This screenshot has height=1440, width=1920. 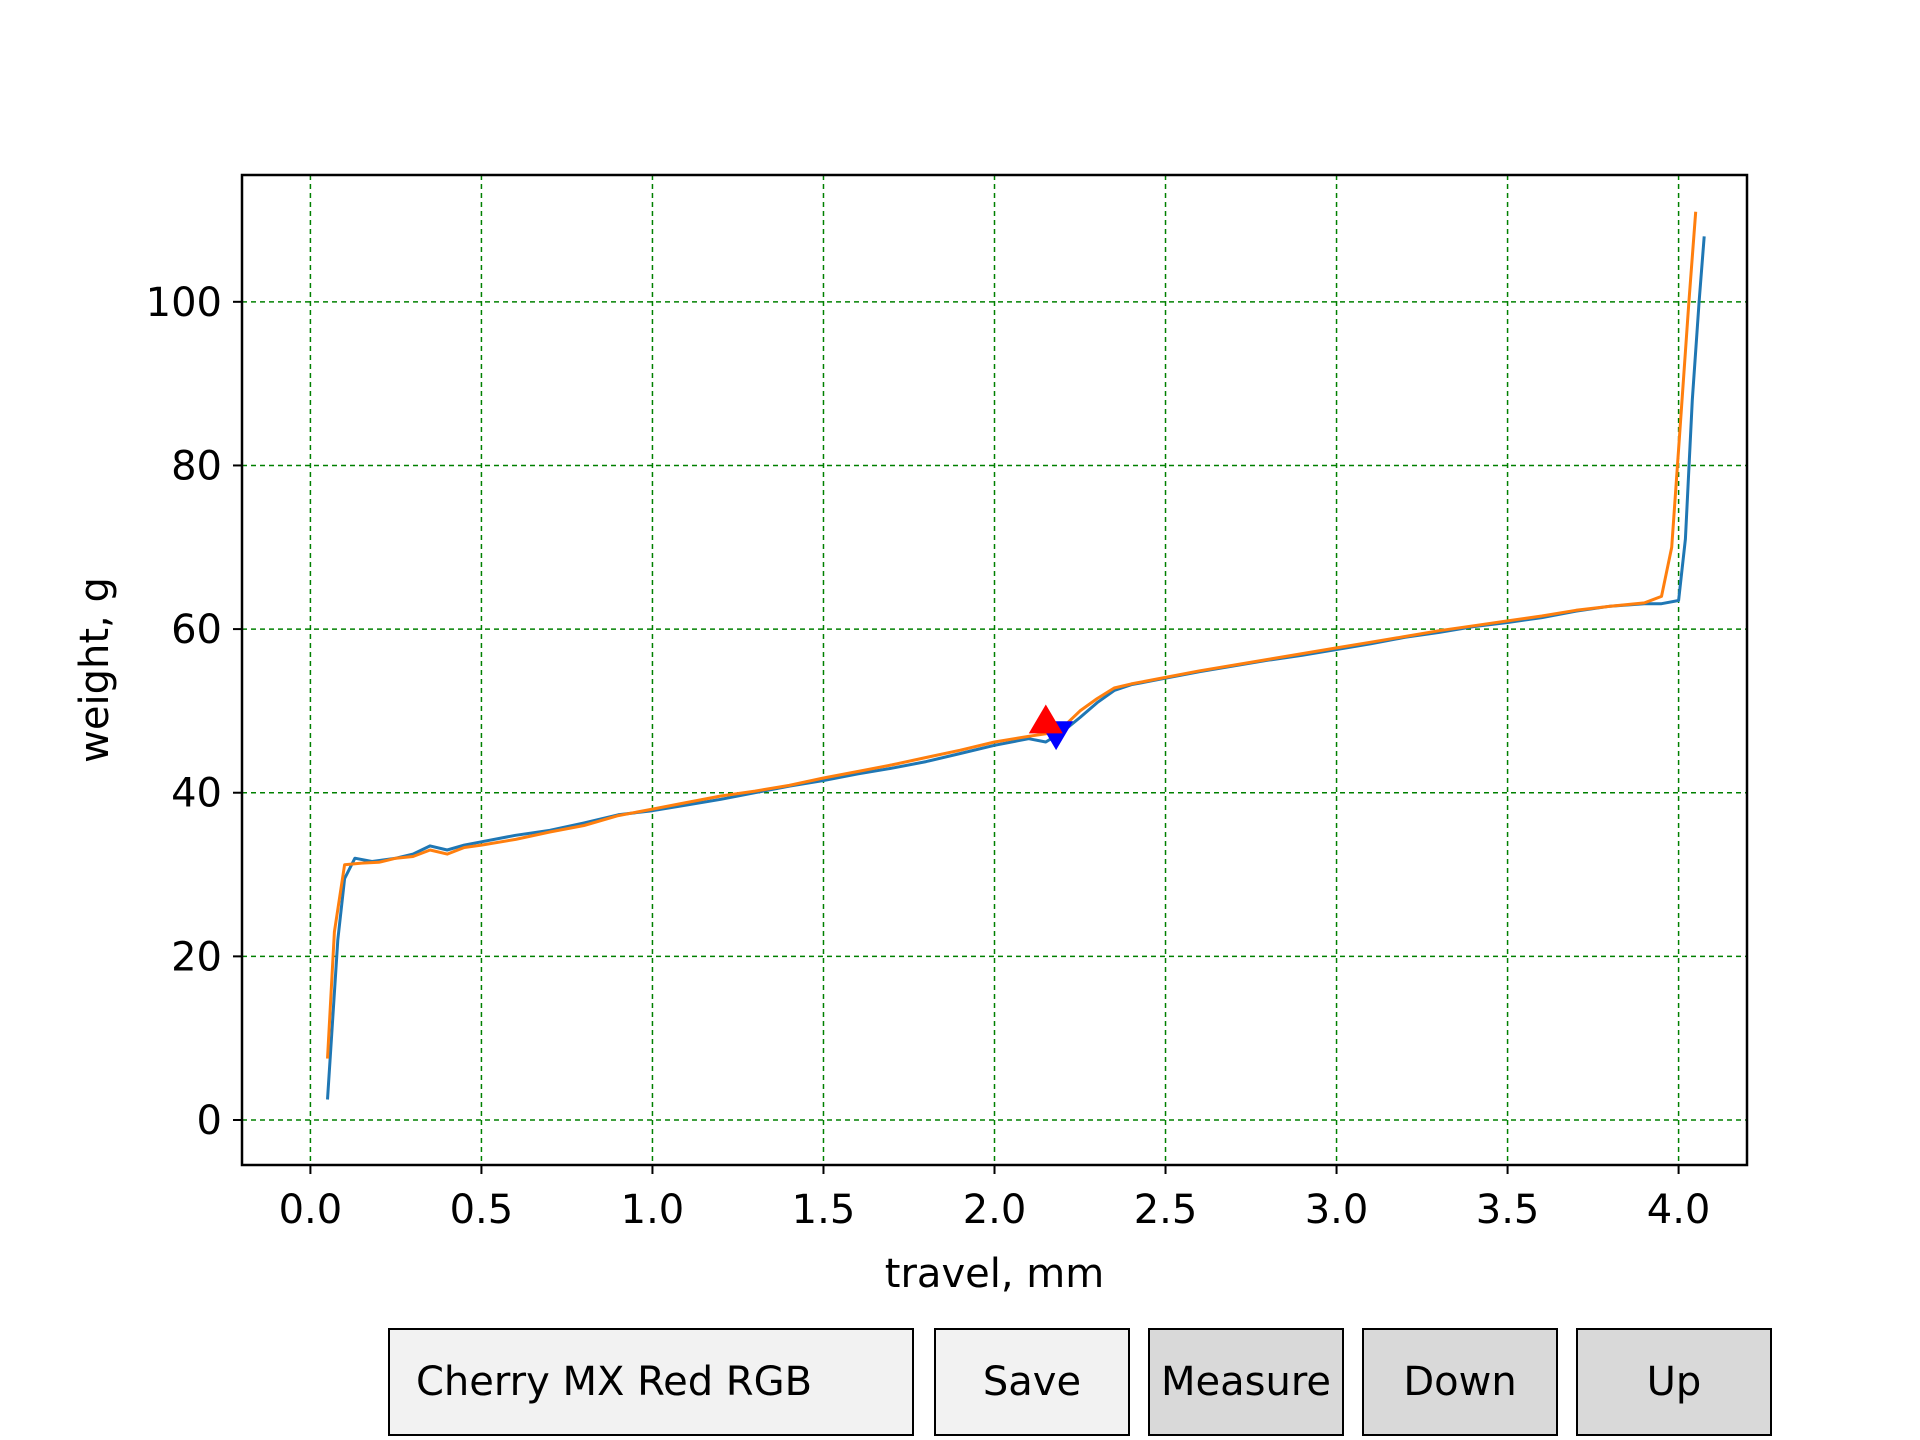 What do you see at coordinates (994, 1274) in the screenshot?
I see `x-axis-label: travel, mm` at bounding box center [994, 1274].